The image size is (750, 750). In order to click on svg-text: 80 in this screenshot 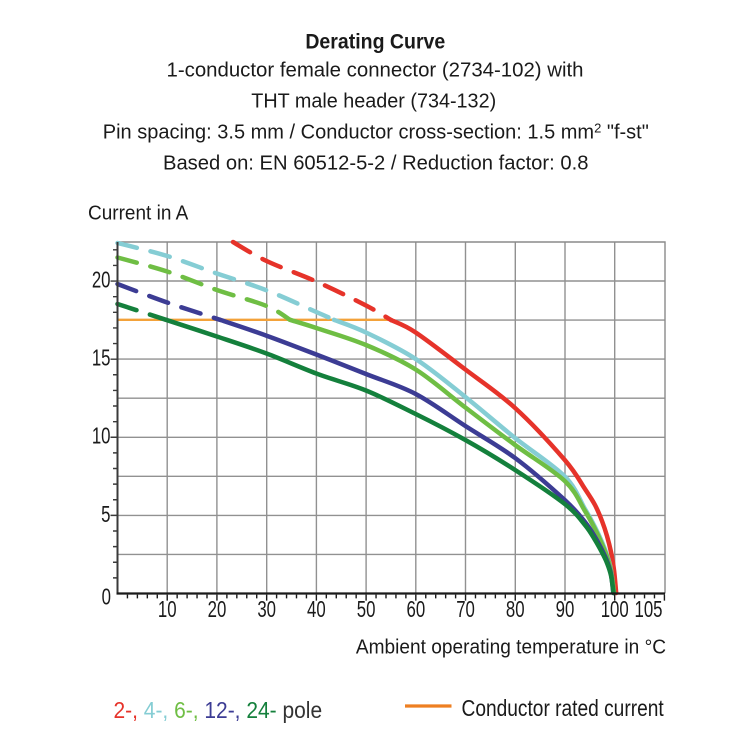, I will do `click(515, 609)`.